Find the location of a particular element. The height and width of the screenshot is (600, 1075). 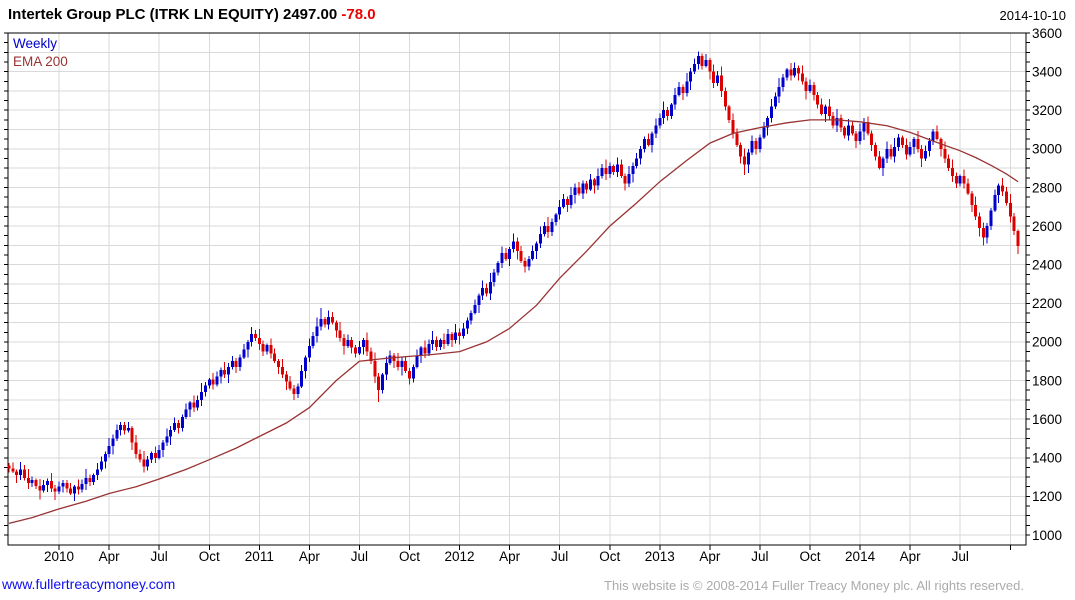

y-axis-label: 3400 is located at coordinates (1047, 71).